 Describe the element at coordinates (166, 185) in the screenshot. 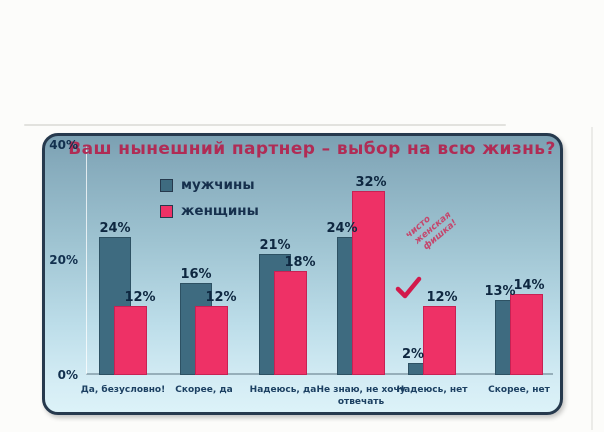

I see `legend-swatch-men` at that location.